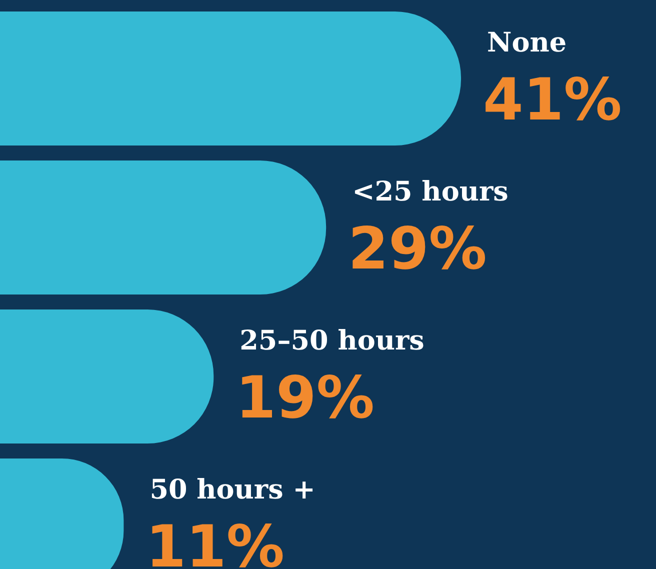 The image size is (656, 569). Describe the element at coordinates (305, 397) in the screenshot. I see `data-label: 19%` at that location.